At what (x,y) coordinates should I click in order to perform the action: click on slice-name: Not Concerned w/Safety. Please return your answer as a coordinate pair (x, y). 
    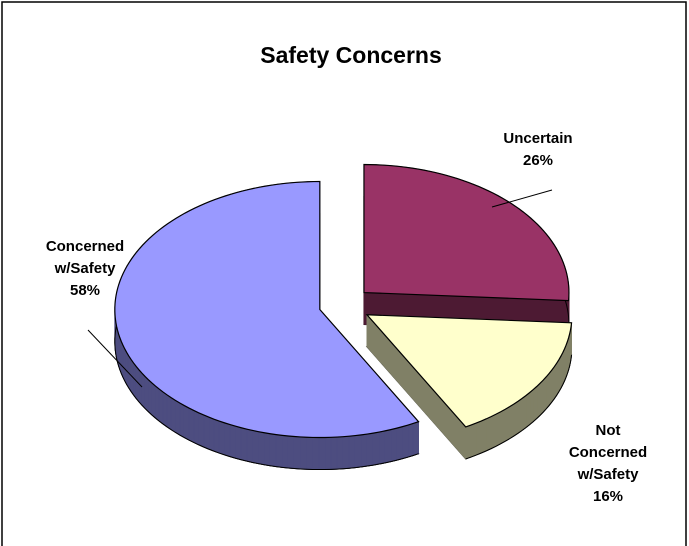
    Looking at the image, I should click on (608, 452).